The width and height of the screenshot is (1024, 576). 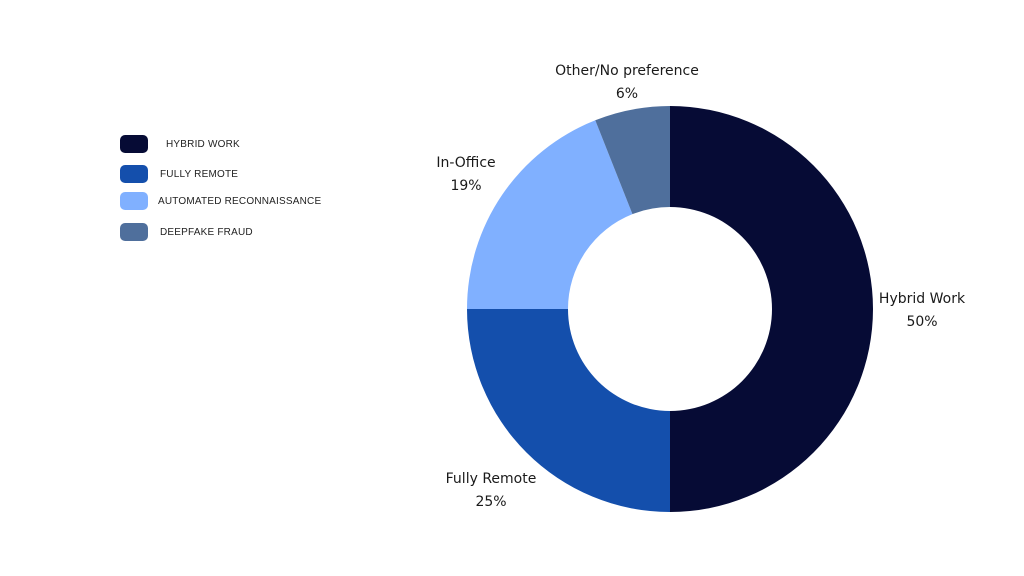 What do you see at coordinates (199, 174) in the screenshot?
I see `legend-label: FULLY REMOTE` at bounding box center [199, 174].